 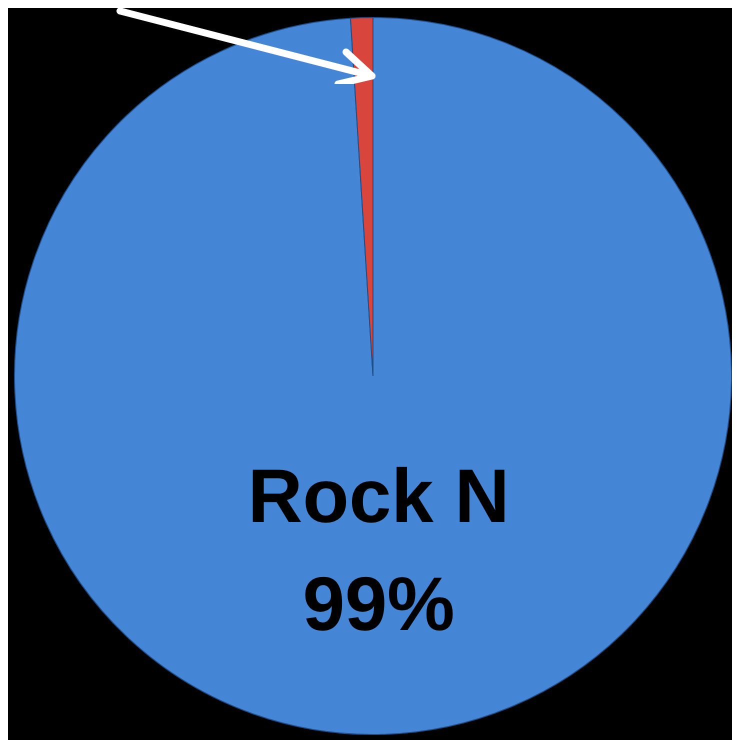 What do you see at coordinates (379, 497) in the screenshot?
I see `slice-label: Rock N` at bounding box center [379, 497].